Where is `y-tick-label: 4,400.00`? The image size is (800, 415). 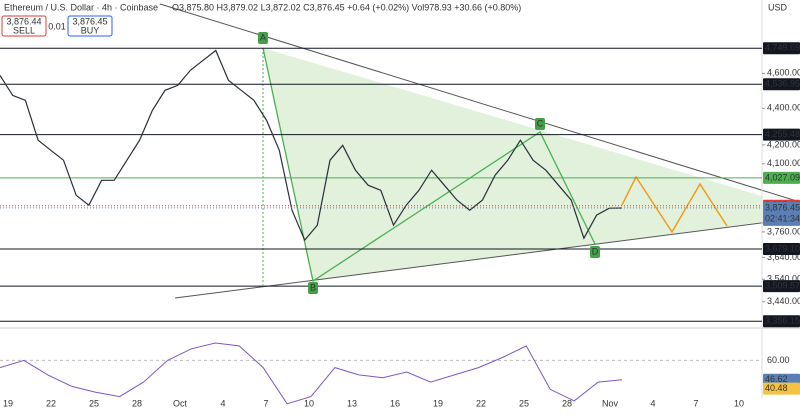 y-tick-label: 4,400.00 is located at coordinates (783, 108).